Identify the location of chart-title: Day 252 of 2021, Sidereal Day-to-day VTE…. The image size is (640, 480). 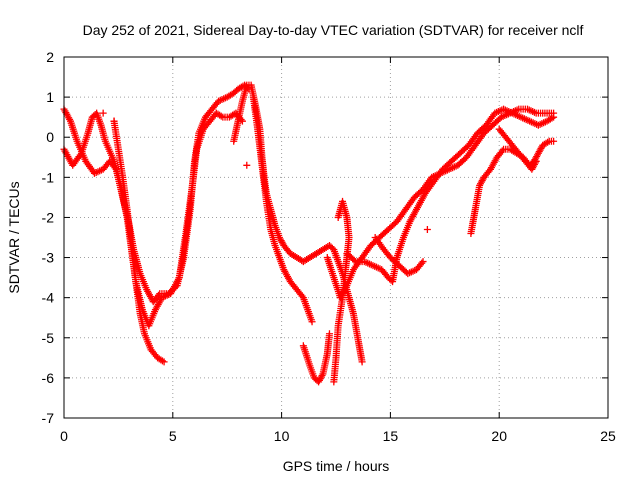
(333, 30).